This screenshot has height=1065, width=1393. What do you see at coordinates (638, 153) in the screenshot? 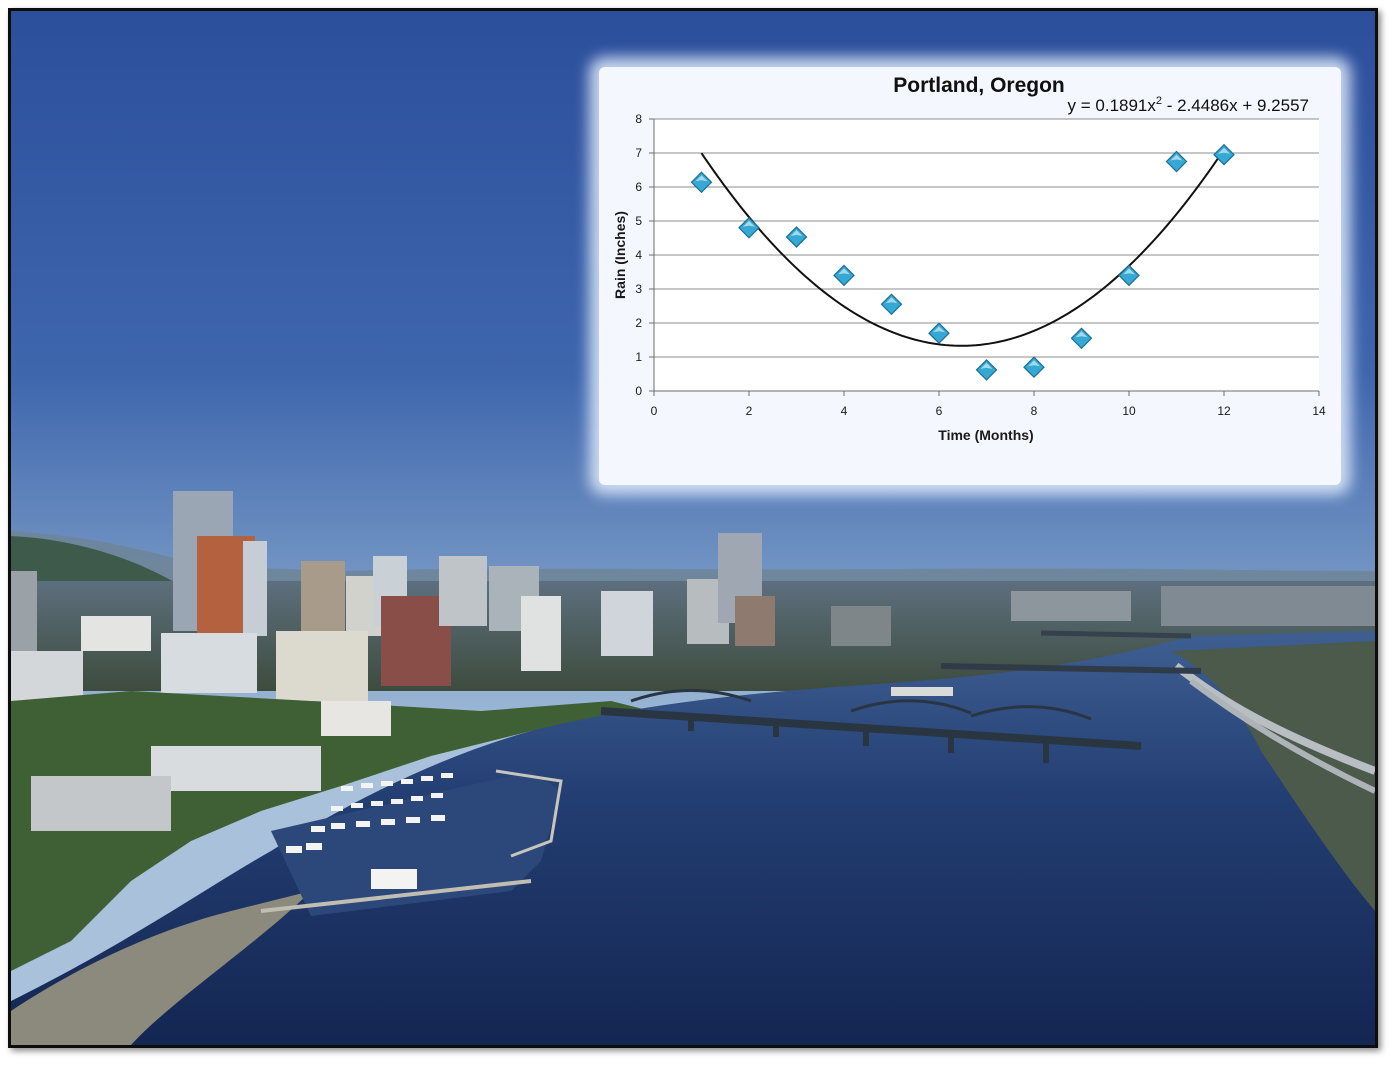
I see `y-tick-label: 7` at bounding box center [638, 153].